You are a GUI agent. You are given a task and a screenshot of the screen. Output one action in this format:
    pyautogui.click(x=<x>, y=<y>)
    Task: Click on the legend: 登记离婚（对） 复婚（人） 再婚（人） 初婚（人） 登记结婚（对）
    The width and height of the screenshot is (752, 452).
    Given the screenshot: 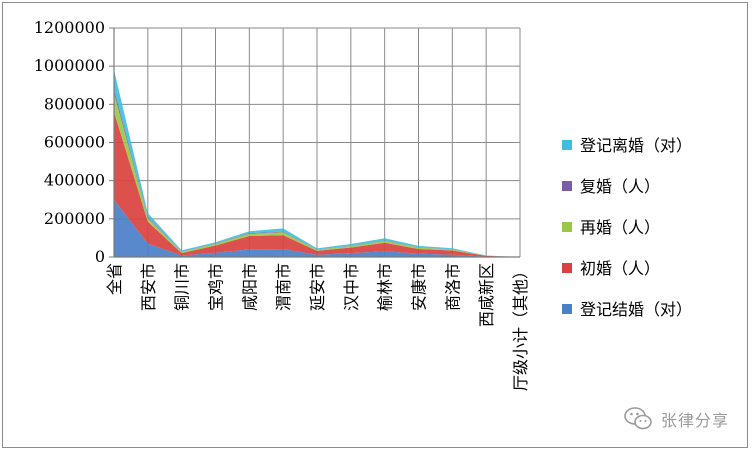 What is the action you would take?
    pyautogui.click(x=627, y=227)
    